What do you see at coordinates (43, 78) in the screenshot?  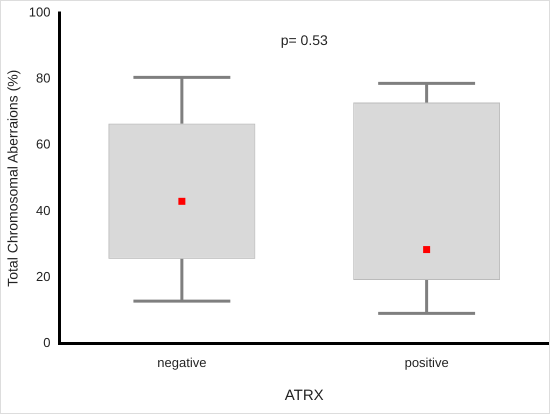 I see `y-tick-label: 80` at bounding box center [43, 78].